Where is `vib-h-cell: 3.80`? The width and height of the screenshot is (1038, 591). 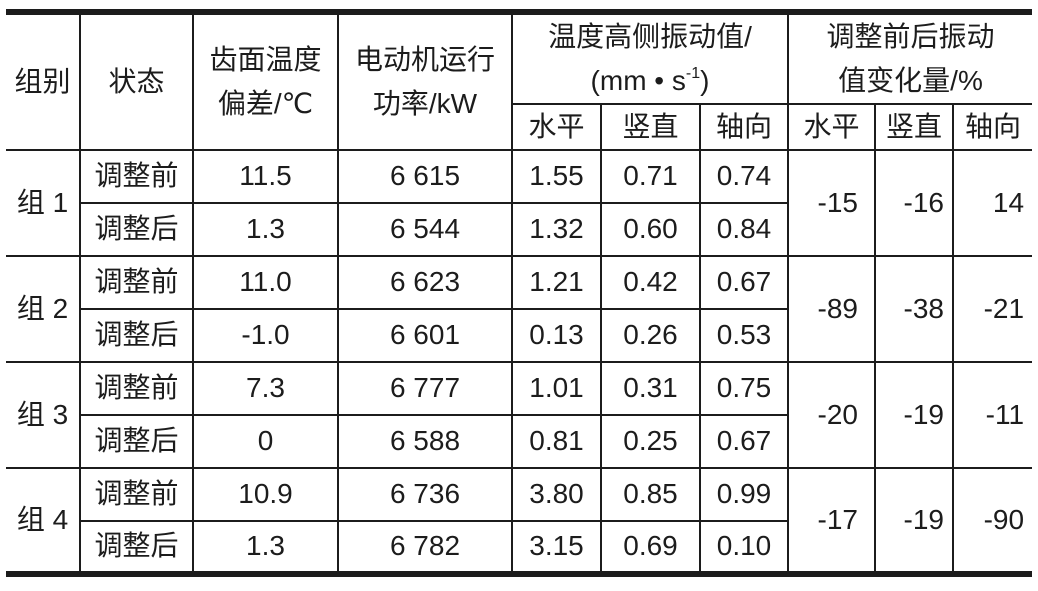
vib-h-cell: 3.80 is located at coordinates (556, 494).